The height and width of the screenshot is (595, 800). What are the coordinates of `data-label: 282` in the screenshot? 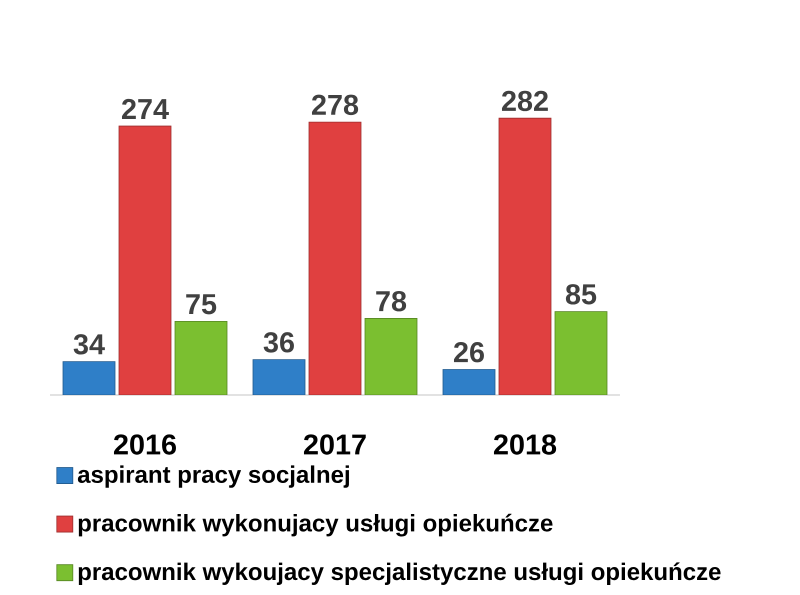 It's located at (525, 101).